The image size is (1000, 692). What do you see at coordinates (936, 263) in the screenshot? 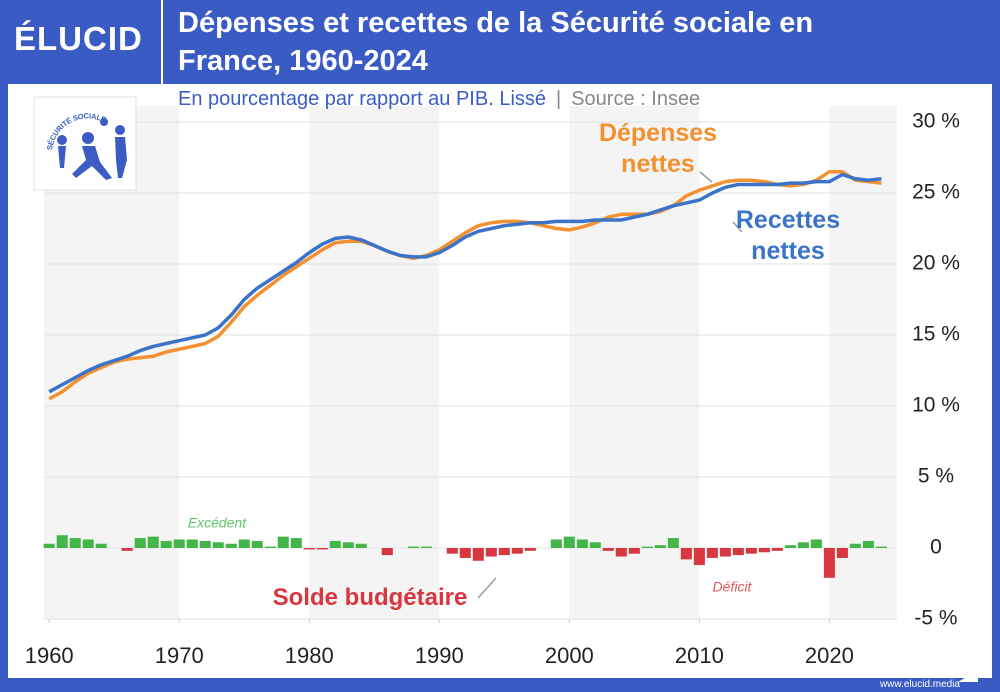
I see `y-tick-label: 20 %` at bounding box center [936, 263].